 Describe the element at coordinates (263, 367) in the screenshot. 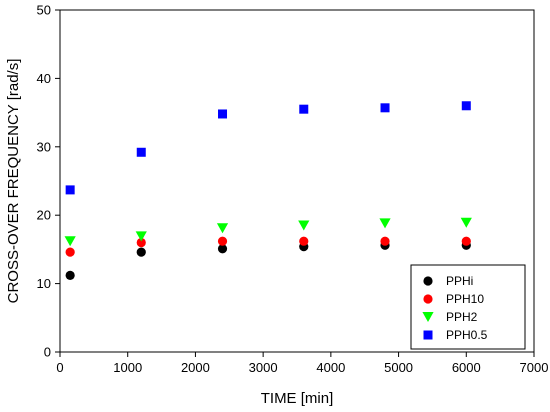

I see `x-tick-label: 3000` at that location.